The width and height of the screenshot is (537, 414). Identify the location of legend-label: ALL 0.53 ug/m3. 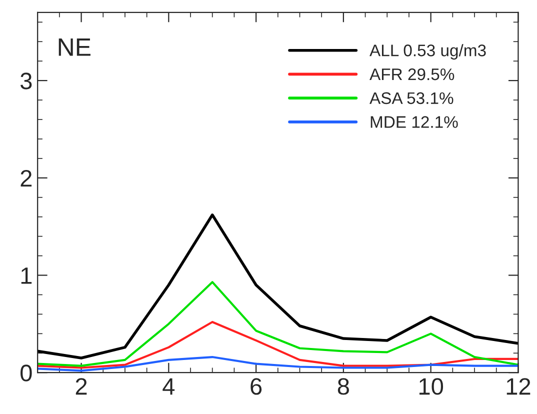
(428, 52).